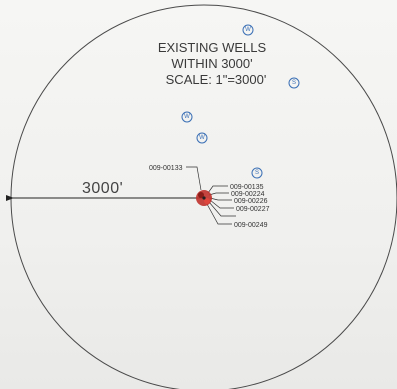  I want to click on well-label: 009-00135, so click(247, 187).